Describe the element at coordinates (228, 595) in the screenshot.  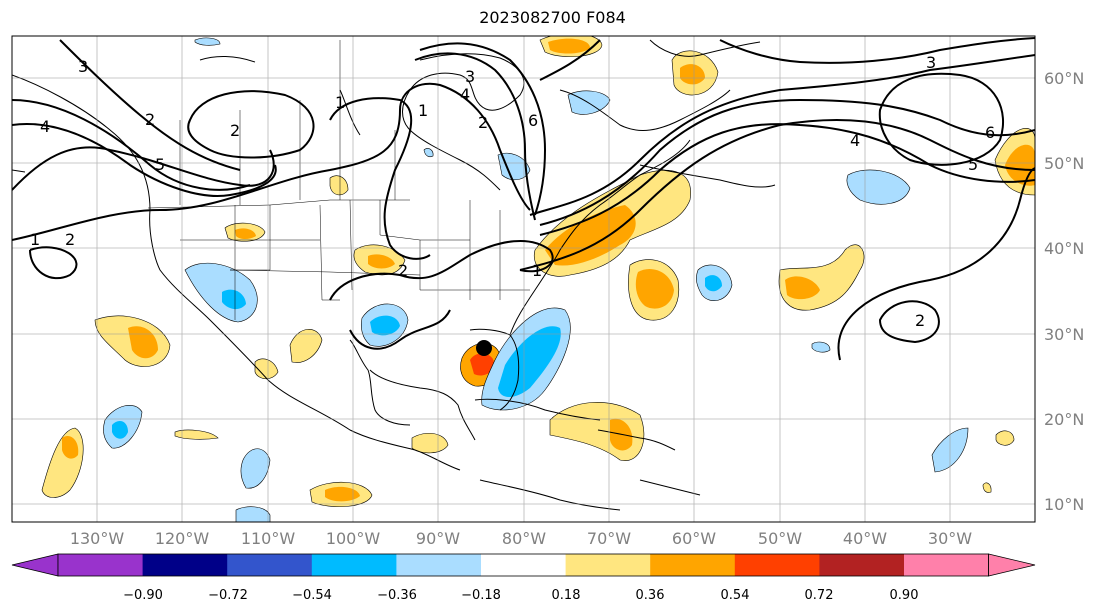
I see `colorbar-tick: −0.72` at that location.